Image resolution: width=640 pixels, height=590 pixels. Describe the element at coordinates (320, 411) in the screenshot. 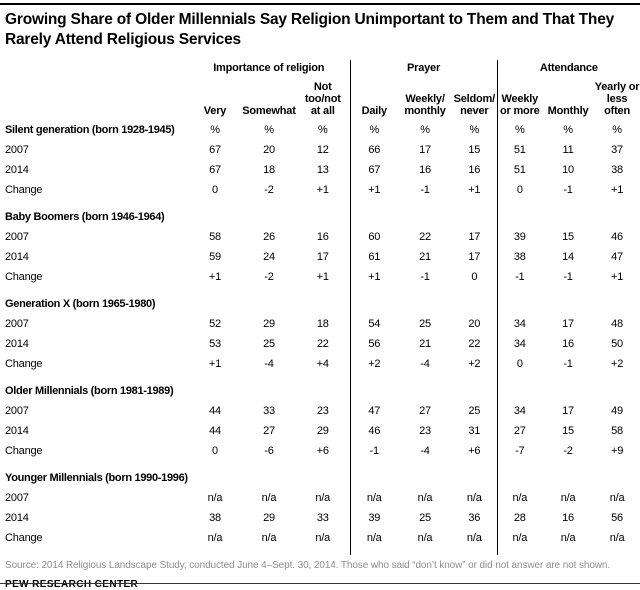

I see `data-row: 2007 44 33 23 47 27 25 34 17 49` at that location.